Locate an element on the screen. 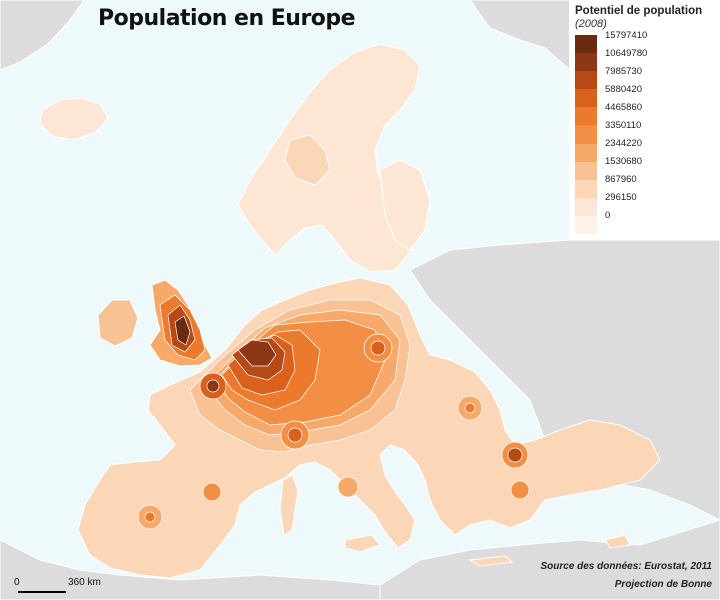  projection-note: Projection de Bonne is located at coordinates (663, 584).